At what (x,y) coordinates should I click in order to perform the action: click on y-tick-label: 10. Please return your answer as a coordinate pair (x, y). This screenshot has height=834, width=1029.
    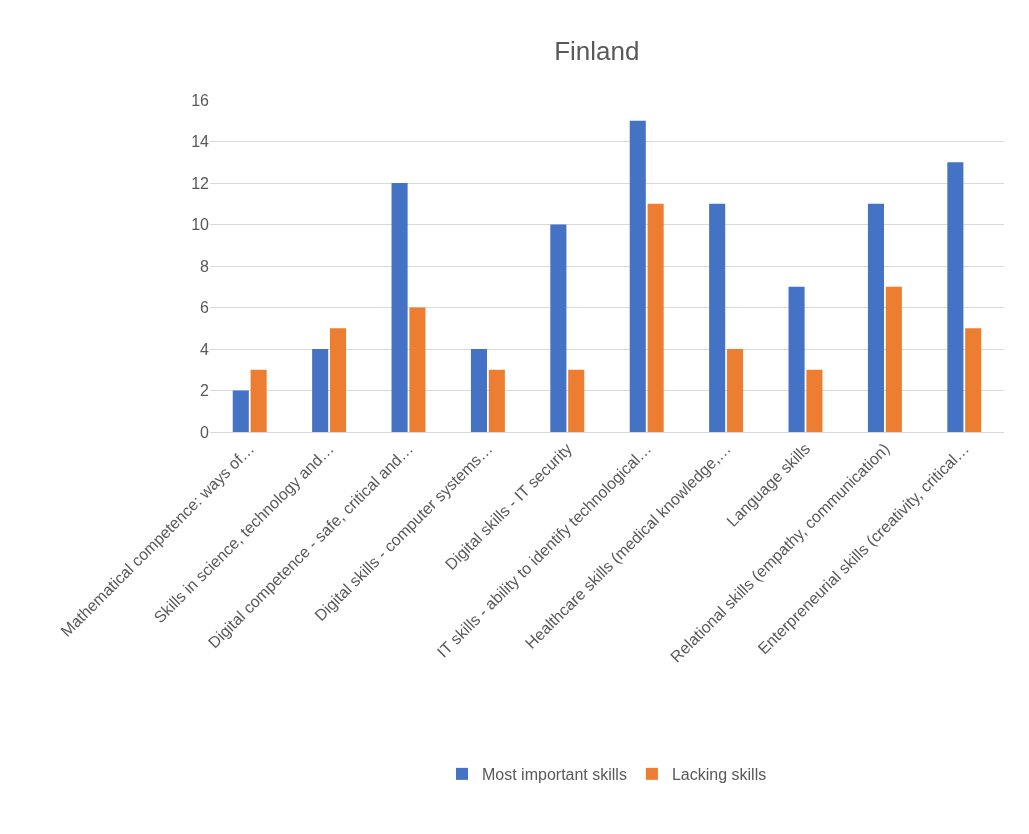
    Looking at the image, I should click on (200, 225).